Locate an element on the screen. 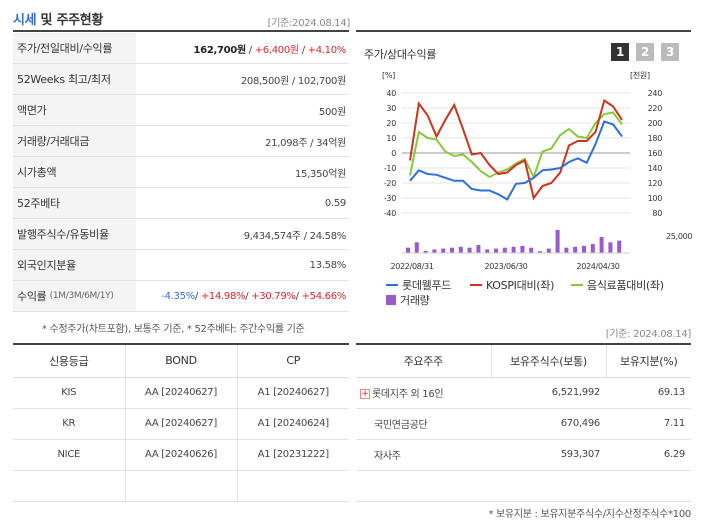 This screenshot has width=702, height=525. table-row: KIS AA [20240627] A1 [20240627] is located at coordinates (181, 393).